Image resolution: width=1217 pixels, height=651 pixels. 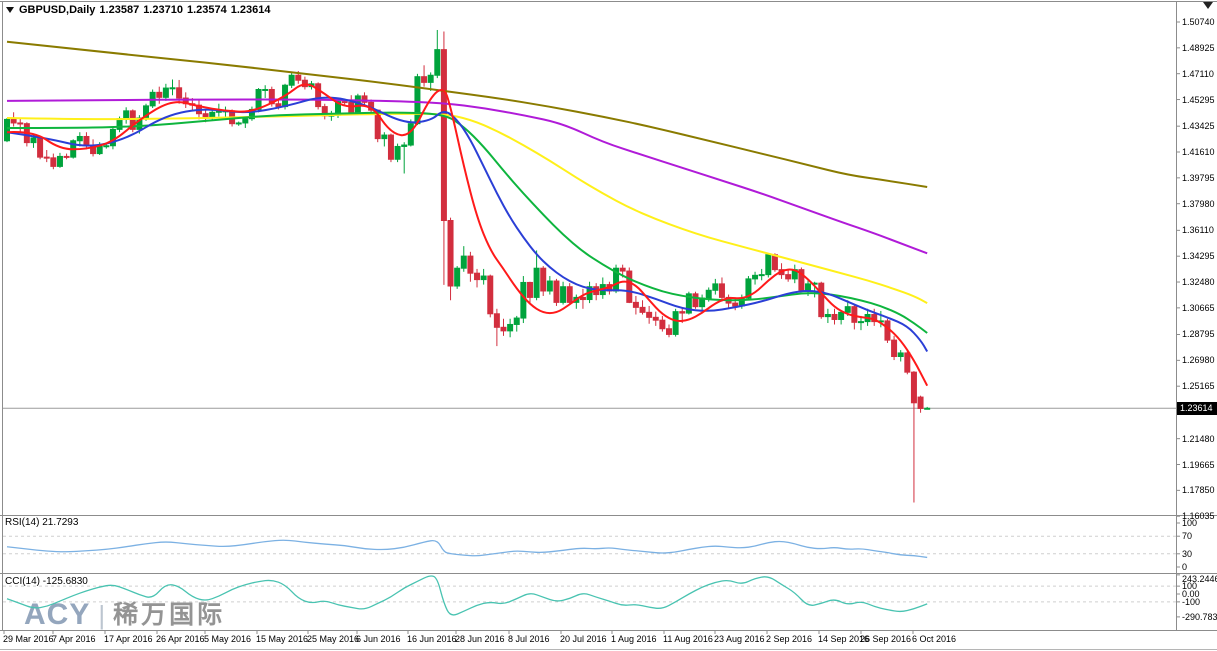 I want to click on broker-watermark: ACY | 稀万国际, so click(x=125, y=614).